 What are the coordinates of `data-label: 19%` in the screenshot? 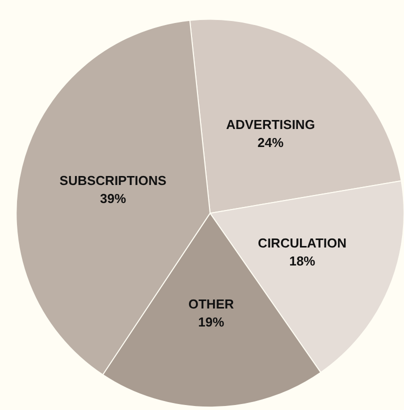 It's located at (211, 322).